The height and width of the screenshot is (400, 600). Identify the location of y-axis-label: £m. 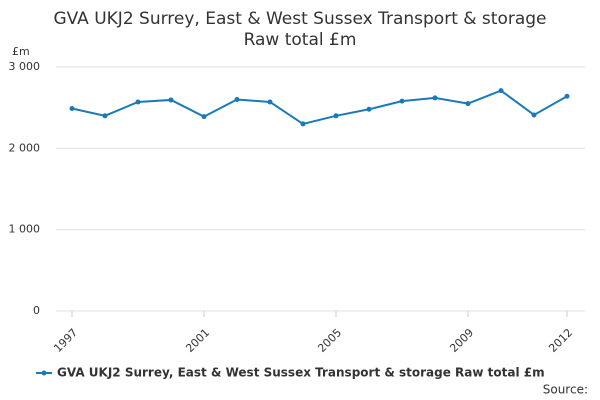
(21, 51).